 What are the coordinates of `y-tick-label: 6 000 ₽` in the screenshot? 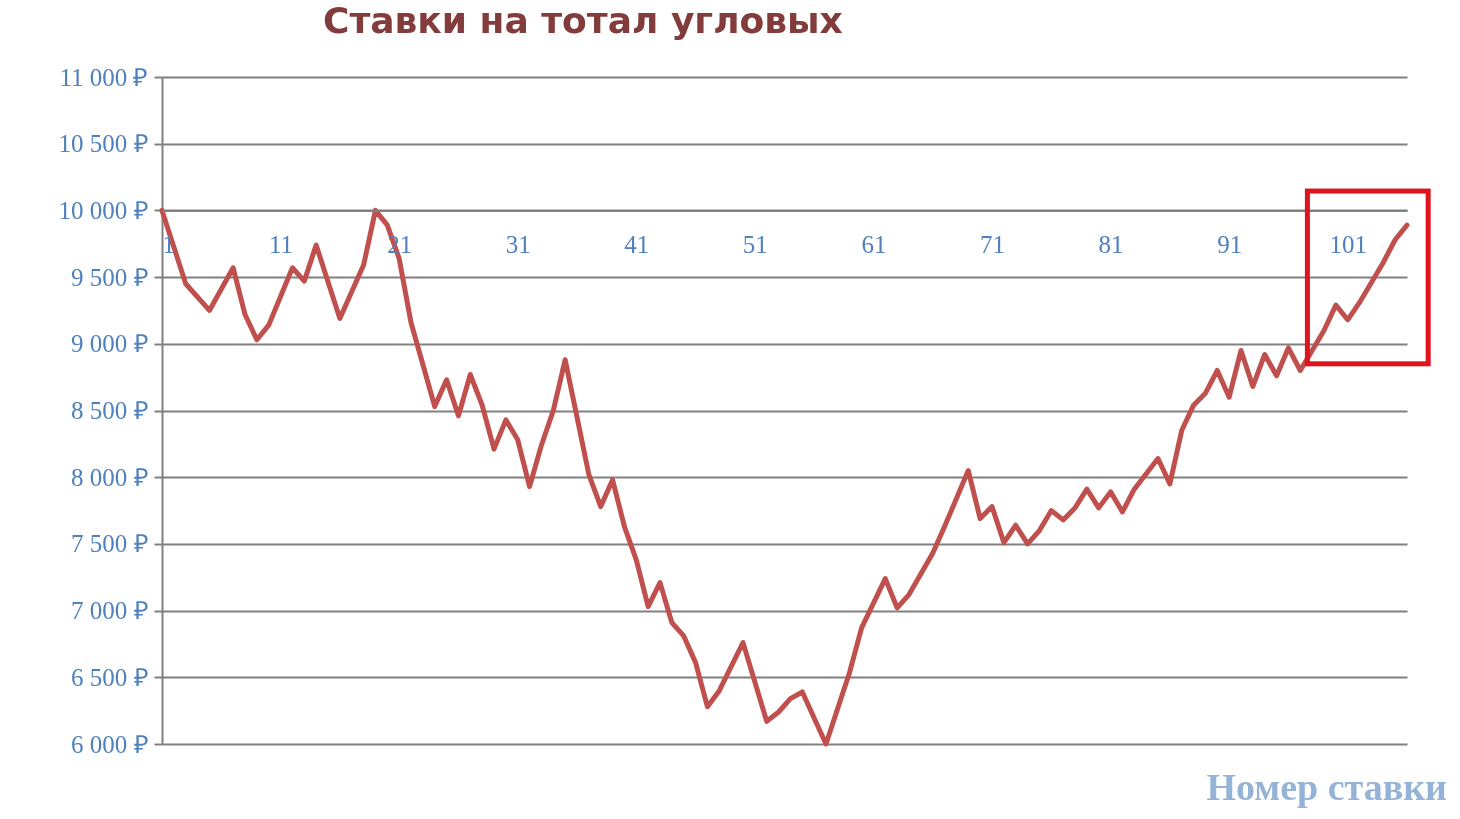 It's located at (110, 744).